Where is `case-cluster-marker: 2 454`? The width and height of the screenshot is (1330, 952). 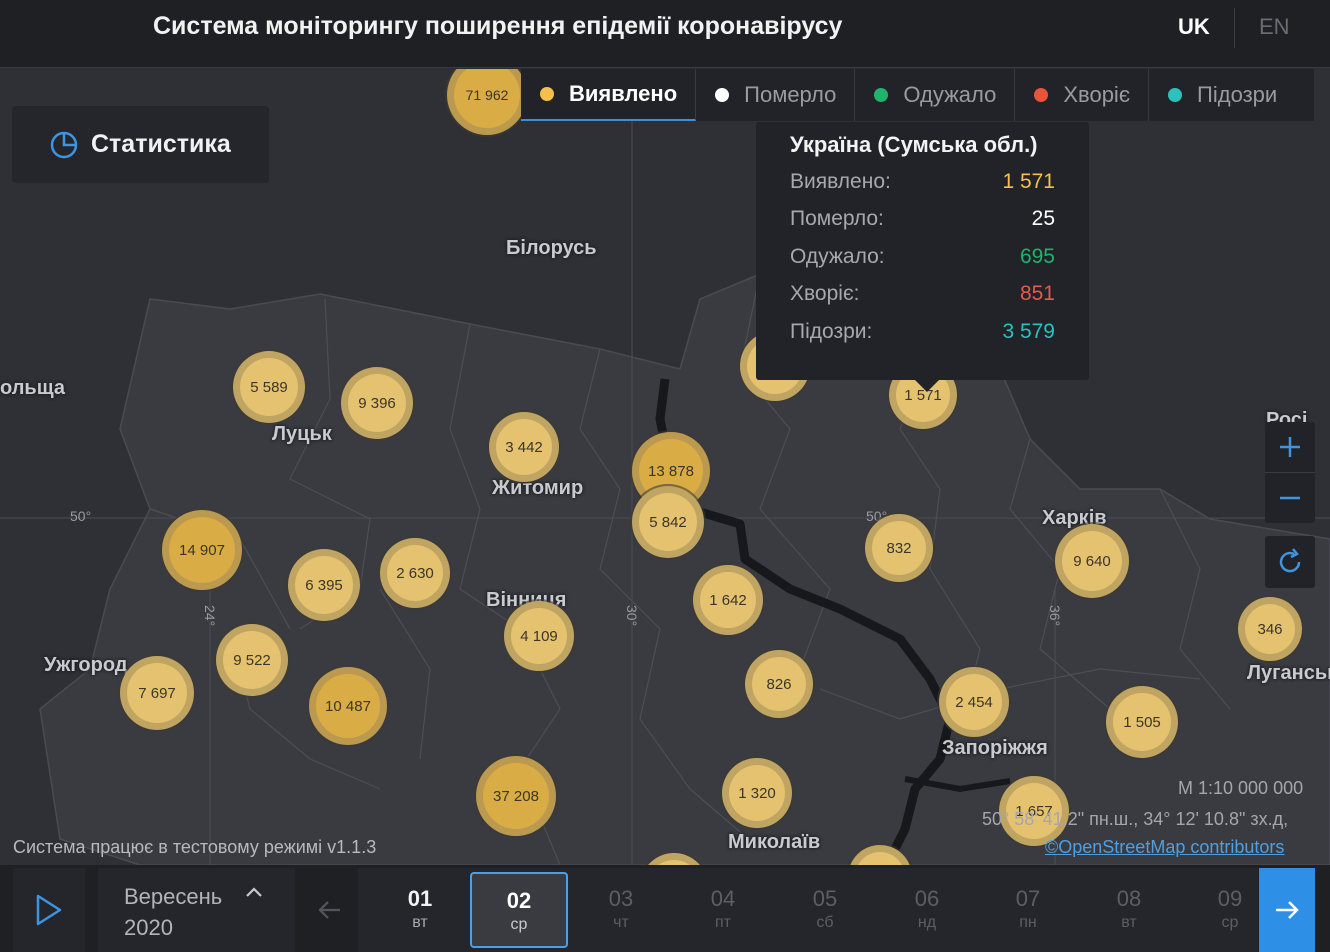 case-cluster-marker: 2 454 is located at coordinates (974, 702).